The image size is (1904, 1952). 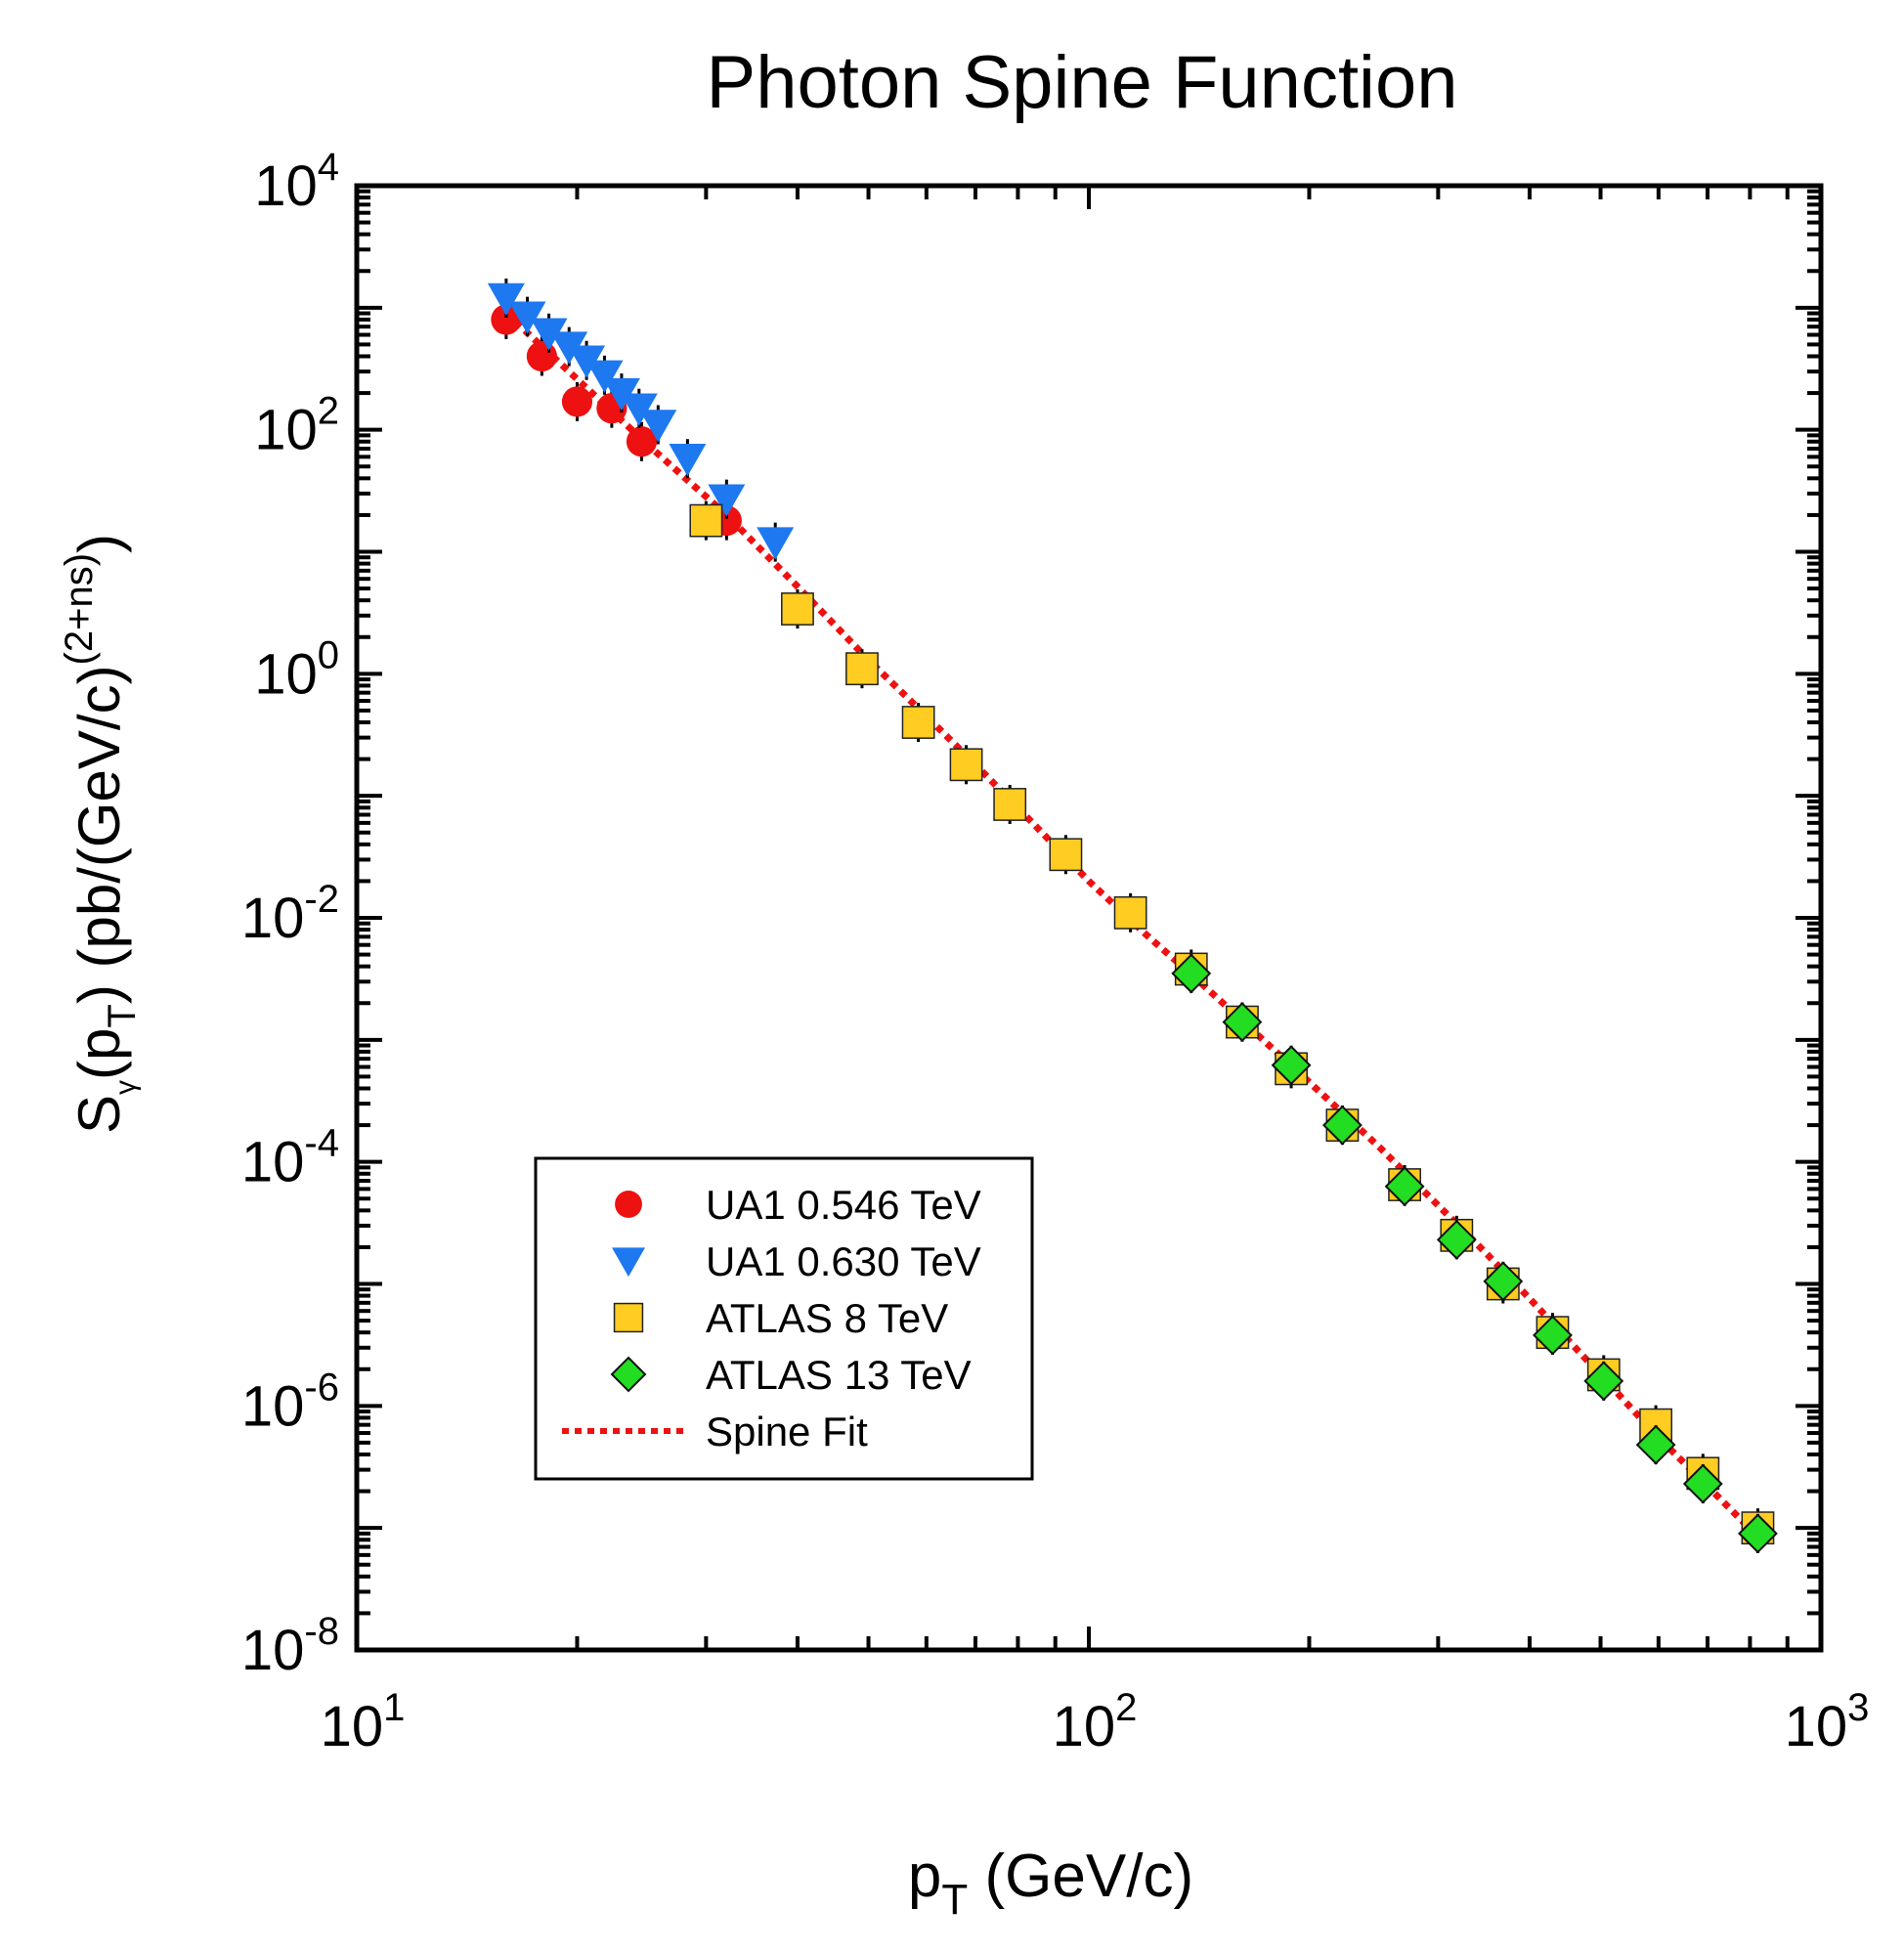 I want to click on legend-marker-atlas-8-tev, so click(x=628, y=1317).